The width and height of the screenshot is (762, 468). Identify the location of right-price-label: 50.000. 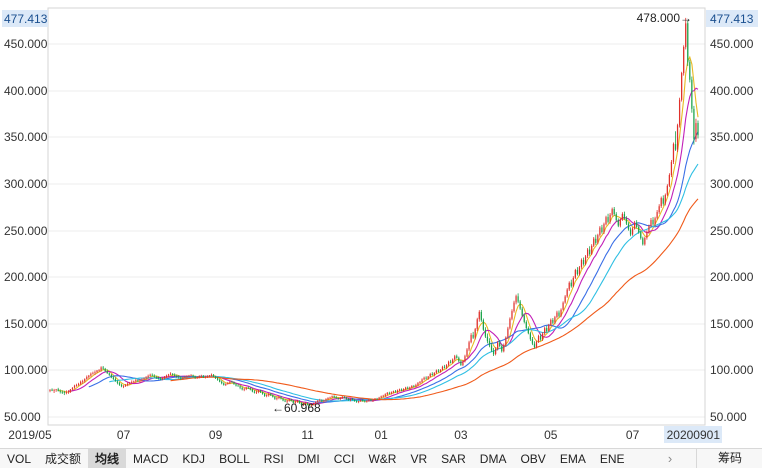
(728, 417).